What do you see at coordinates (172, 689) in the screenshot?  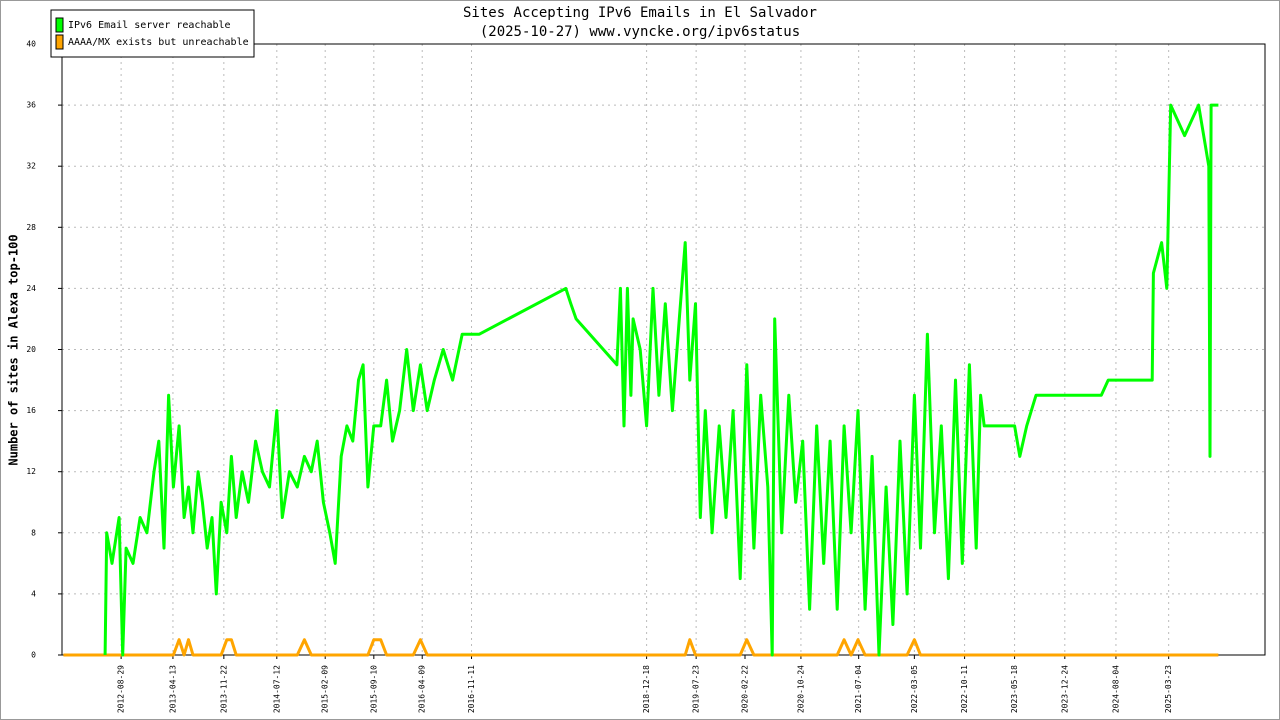 I see `x-tick-label: 2013-04-13` at bounding box center [172, 689].